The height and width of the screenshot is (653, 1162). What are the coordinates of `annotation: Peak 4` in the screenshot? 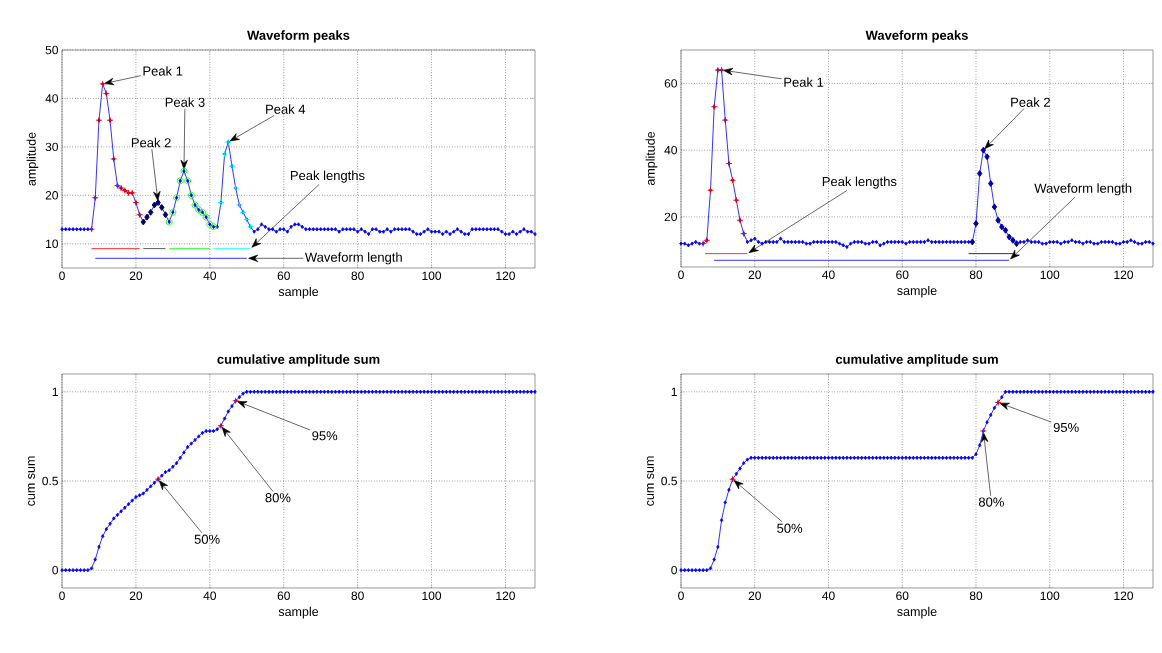 It's located at (286, 109).